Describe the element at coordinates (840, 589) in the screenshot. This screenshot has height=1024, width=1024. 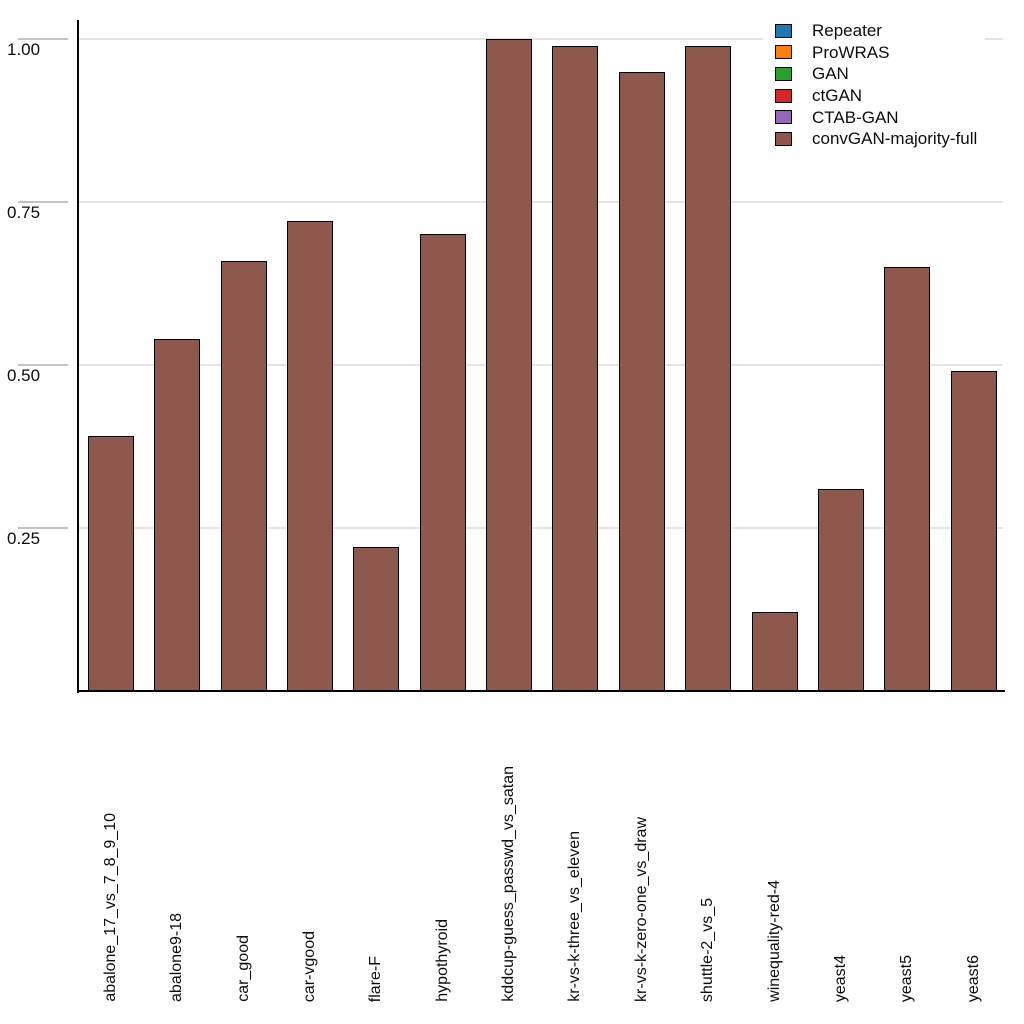
I see `bar-yeast4` at that location.